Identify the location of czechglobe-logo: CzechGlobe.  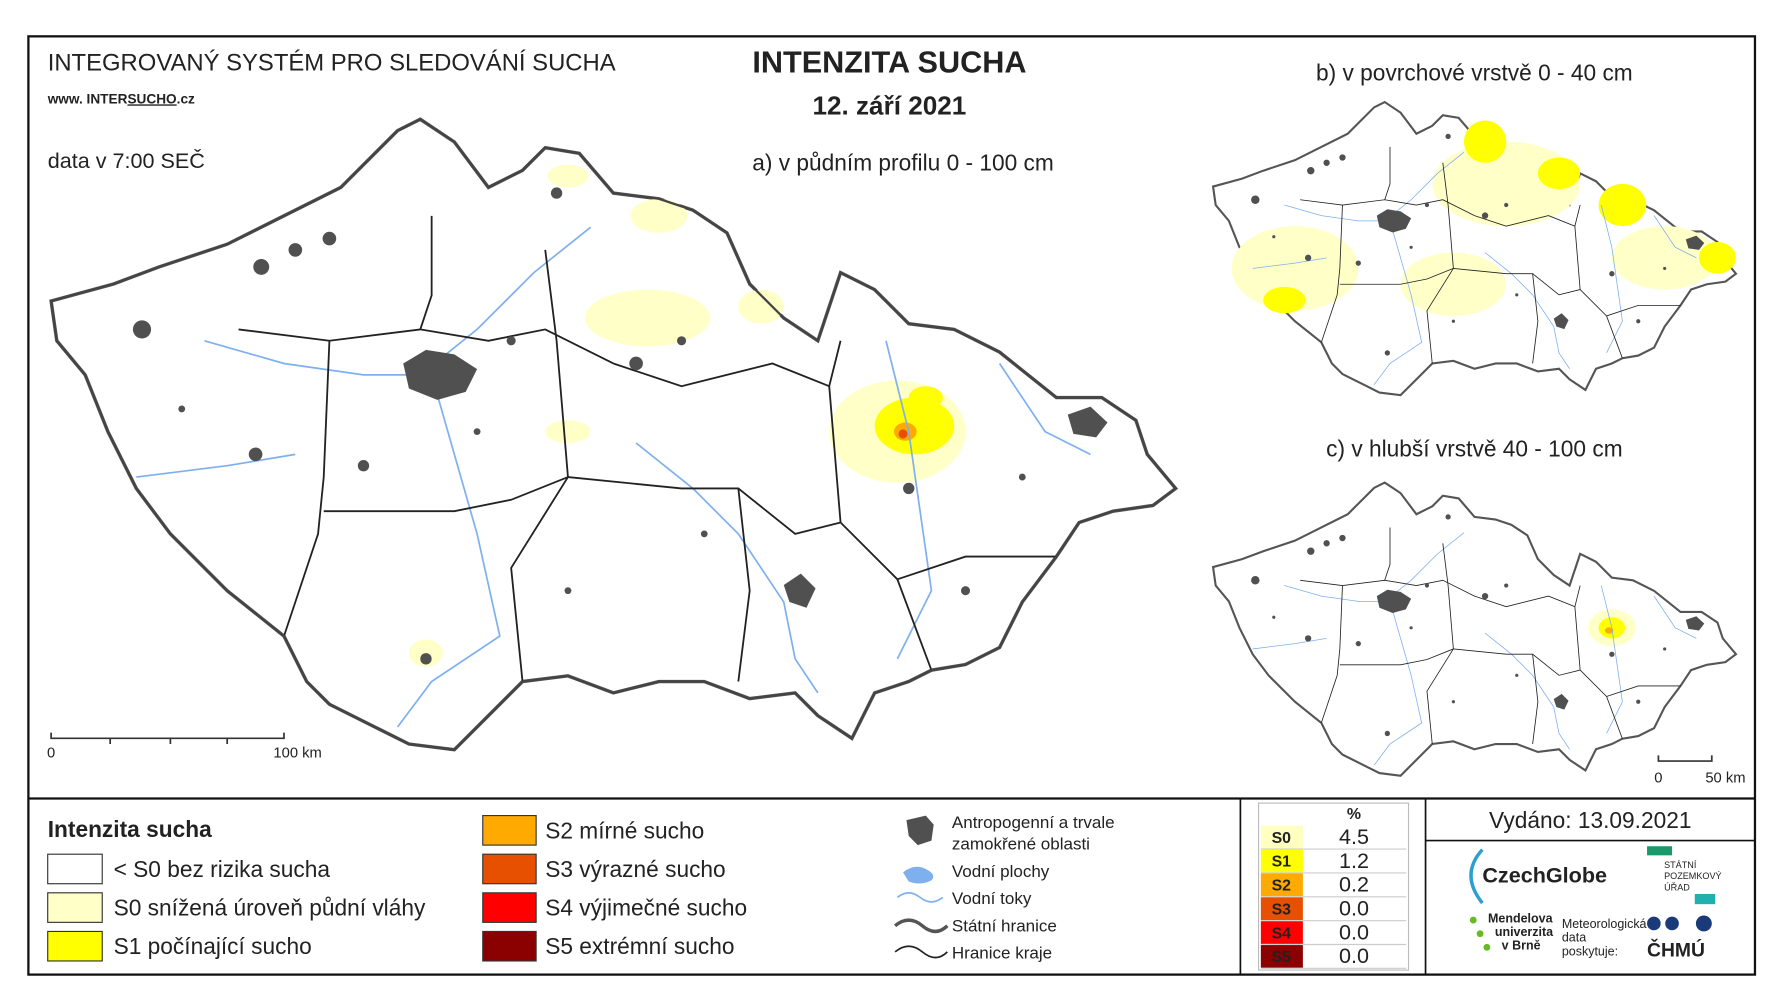
(1544, 875).